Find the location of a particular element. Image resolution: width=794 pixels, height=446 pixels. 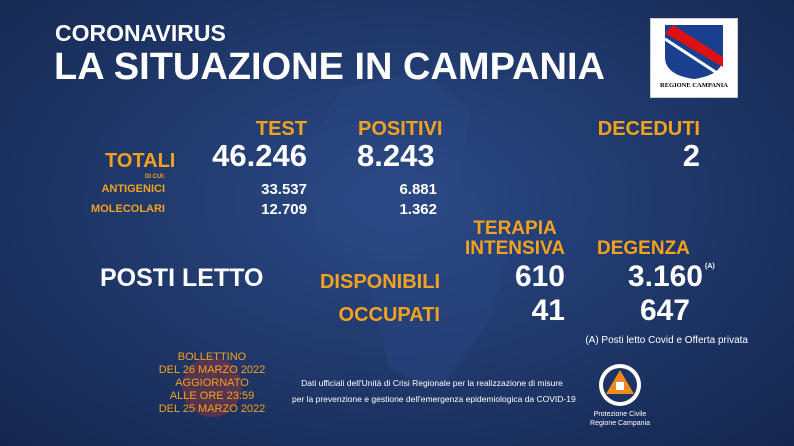

kicker: CORONAVIRUS is located at coordinates (140, 33).